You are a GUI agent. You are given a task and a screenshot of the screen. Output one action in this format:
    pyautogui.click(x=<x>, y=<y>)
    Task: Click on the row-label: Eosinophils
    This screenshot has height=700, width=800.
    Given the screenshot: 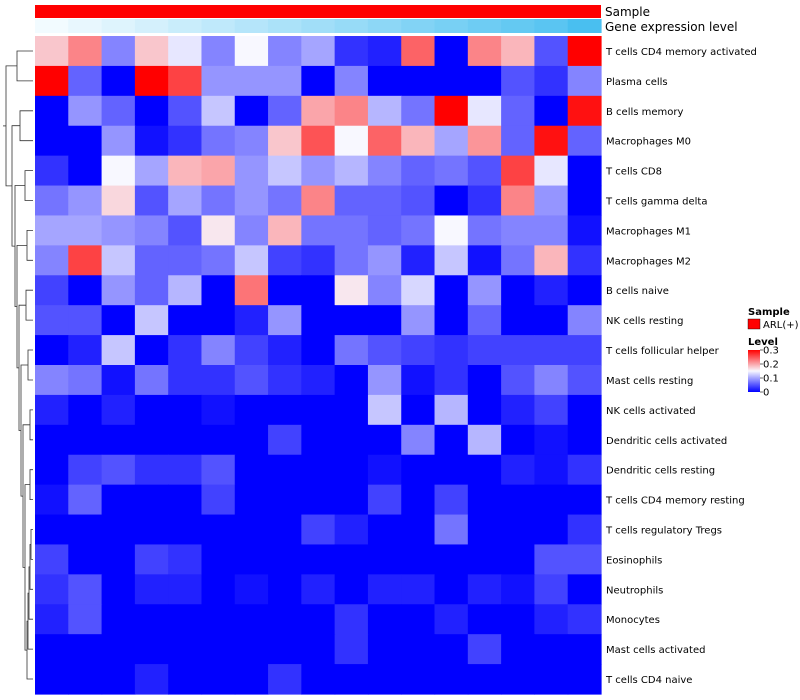 What is the action you would take?
    pyautogui.click(x=634, y=560)
    